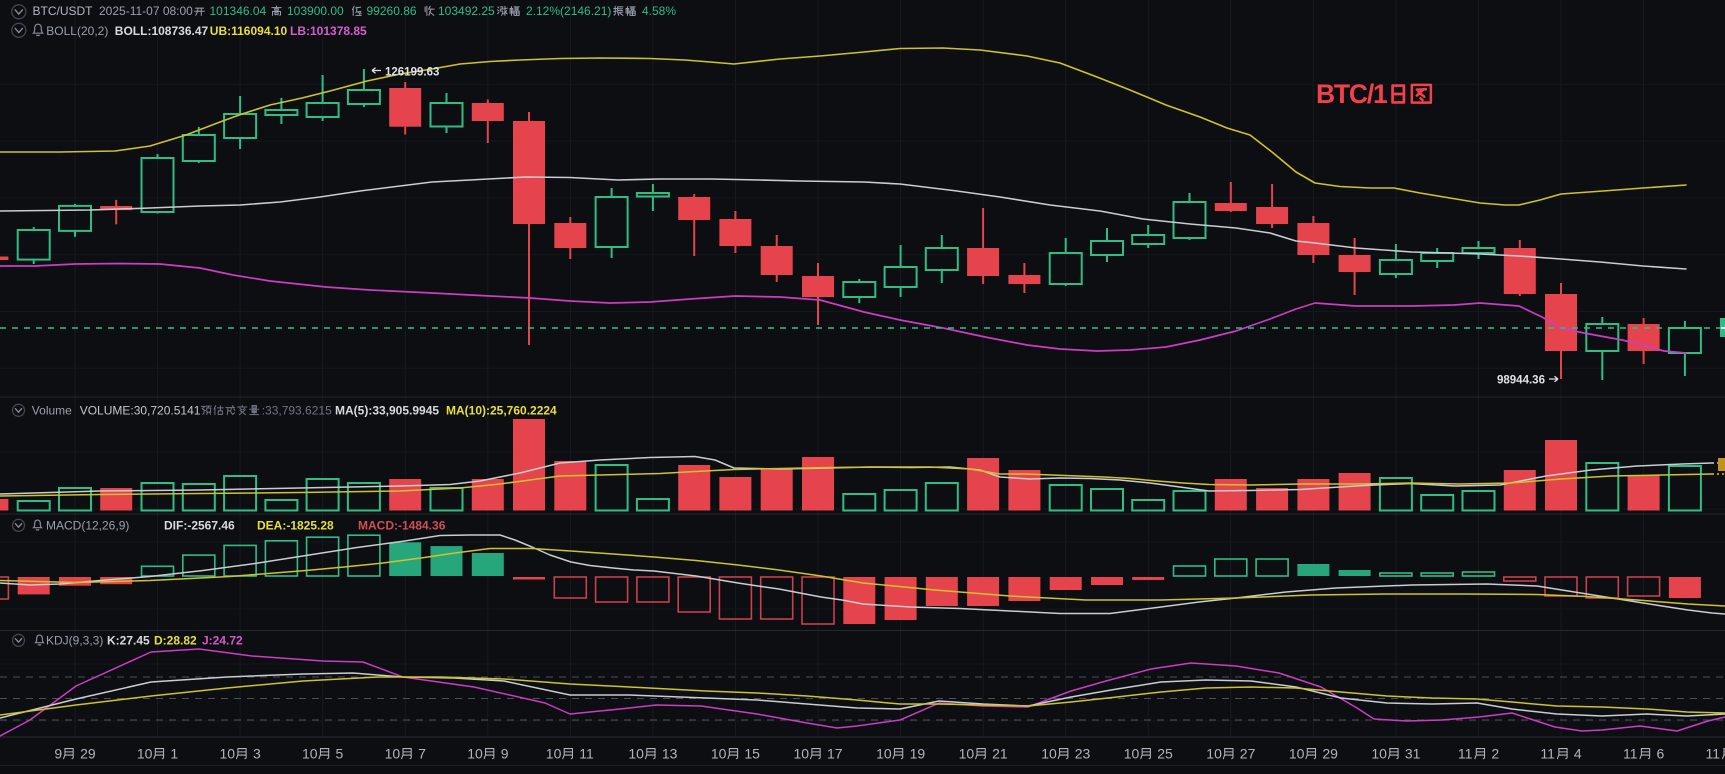  I want to click on svg-text: 101346.04, so click(238, 11).